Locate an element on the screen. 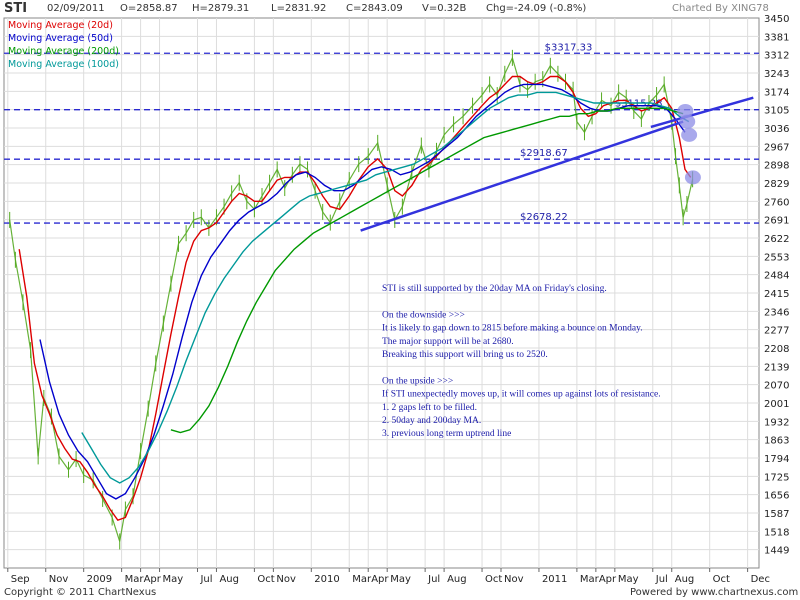 This screenshot has width=800, height=600. y-tick-label: 2553 is located at coordinates (776, 257).